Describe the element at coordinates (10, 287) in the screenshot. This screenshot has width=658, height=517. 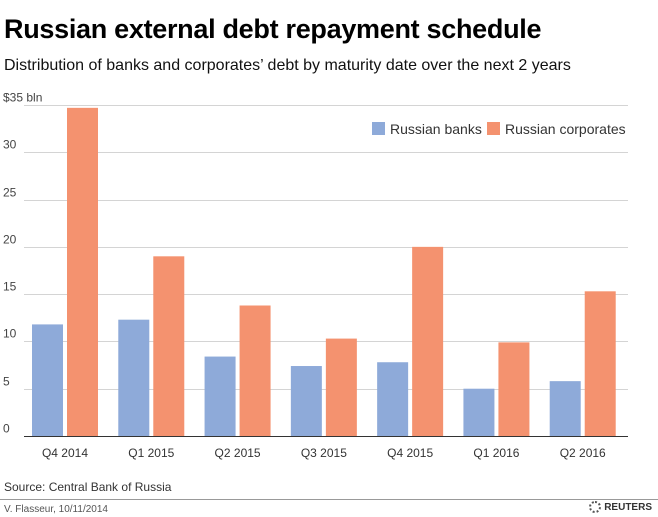
I see `y-tick-label: 15` at that location.